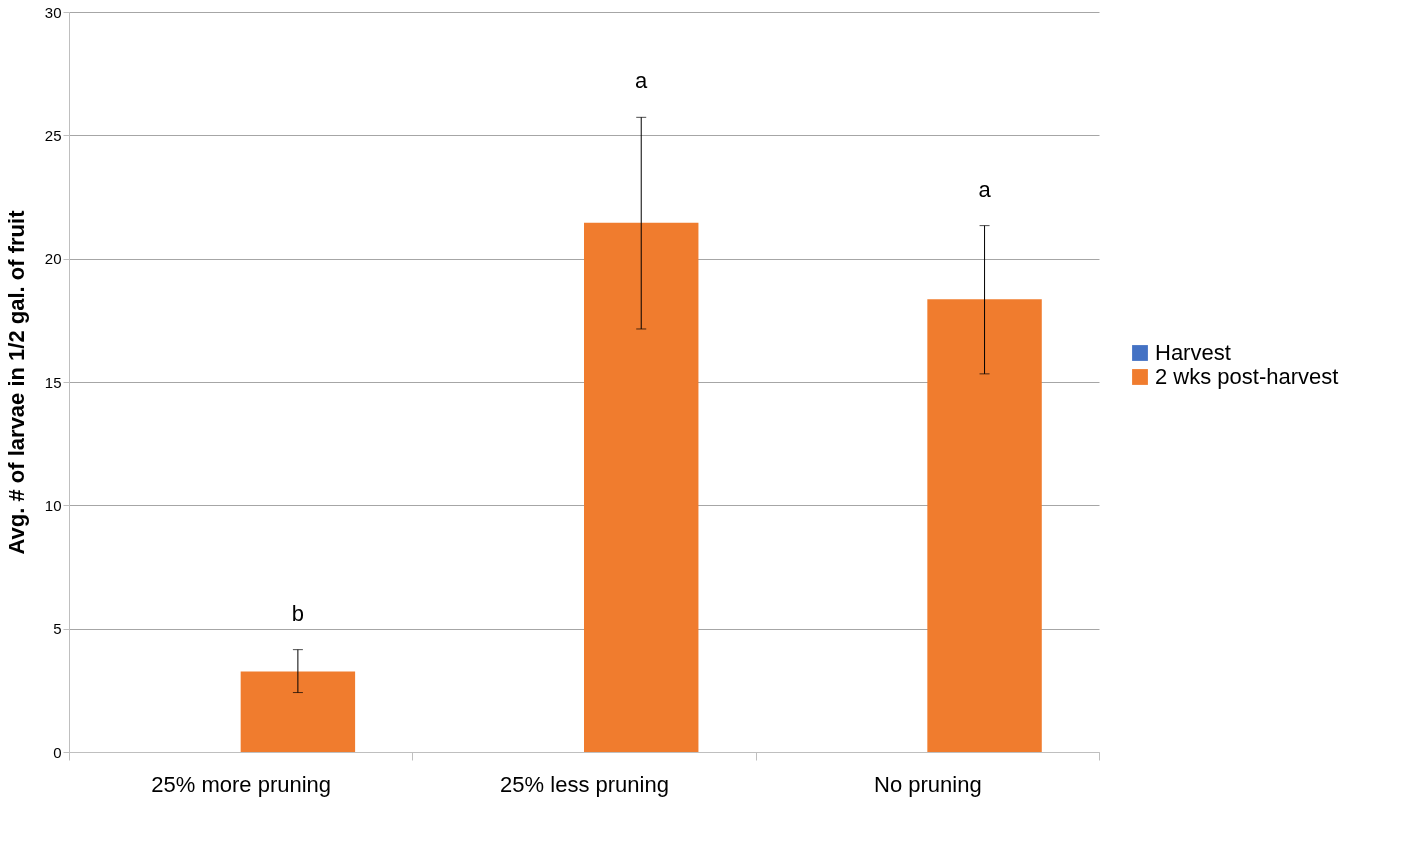 This screenshot has height=848, width=1425. I want to click on y-tick-label: 5, so click(57, 629).